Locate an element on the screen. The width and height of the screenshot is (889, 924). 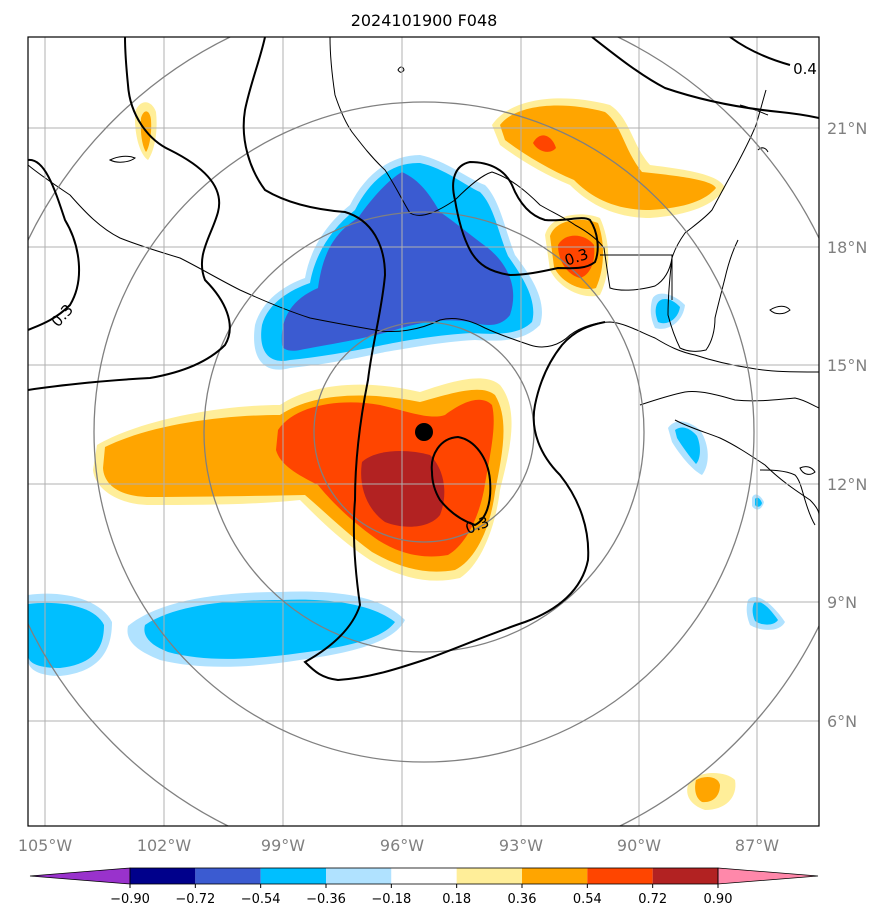
coastline-nicaragua is located at coordinates (787, 497).